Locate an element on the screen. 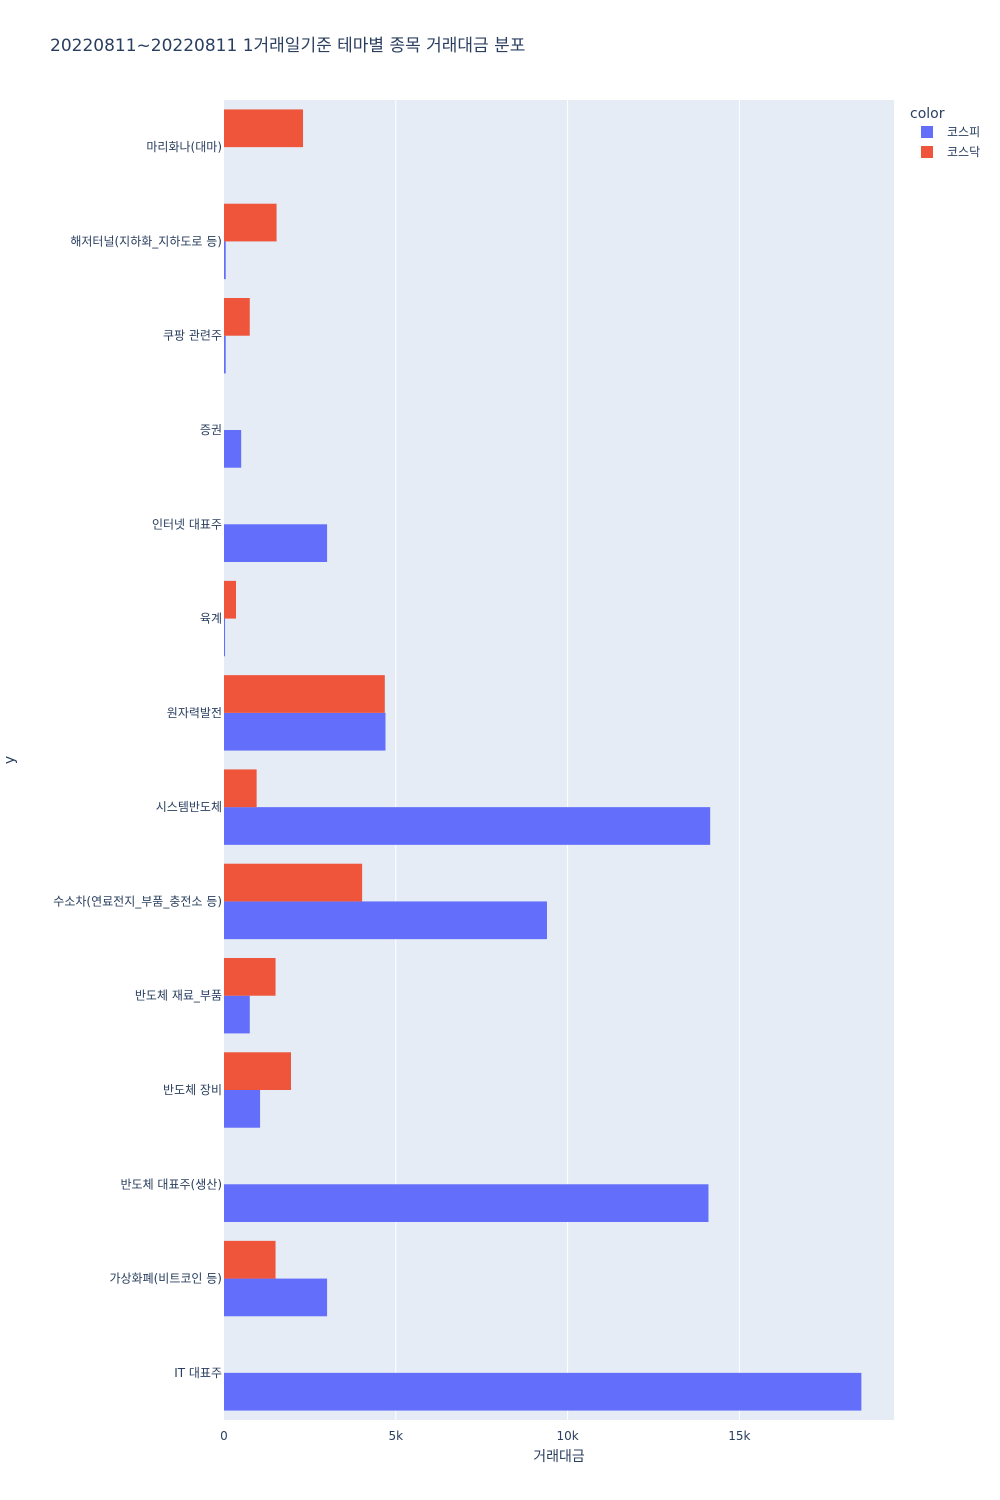 The height and width of the screenshot is (1500, 1000). y-tick-label: 육계 is located at coordinates (211, 619).